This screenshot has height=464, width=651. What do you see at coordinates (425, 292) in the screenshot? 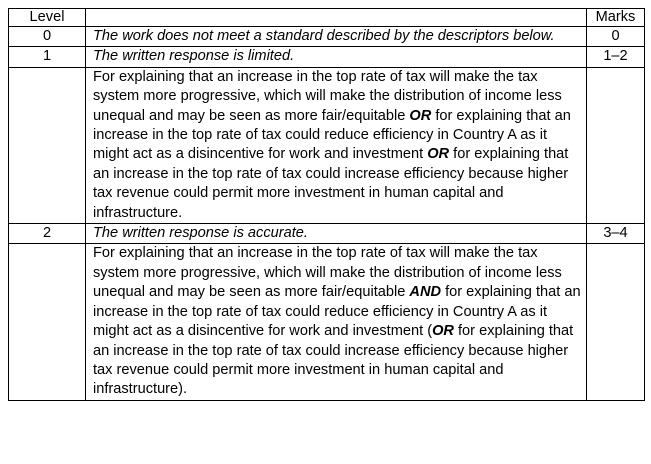
I see `connective: AND` at bounding box center [425, 292].